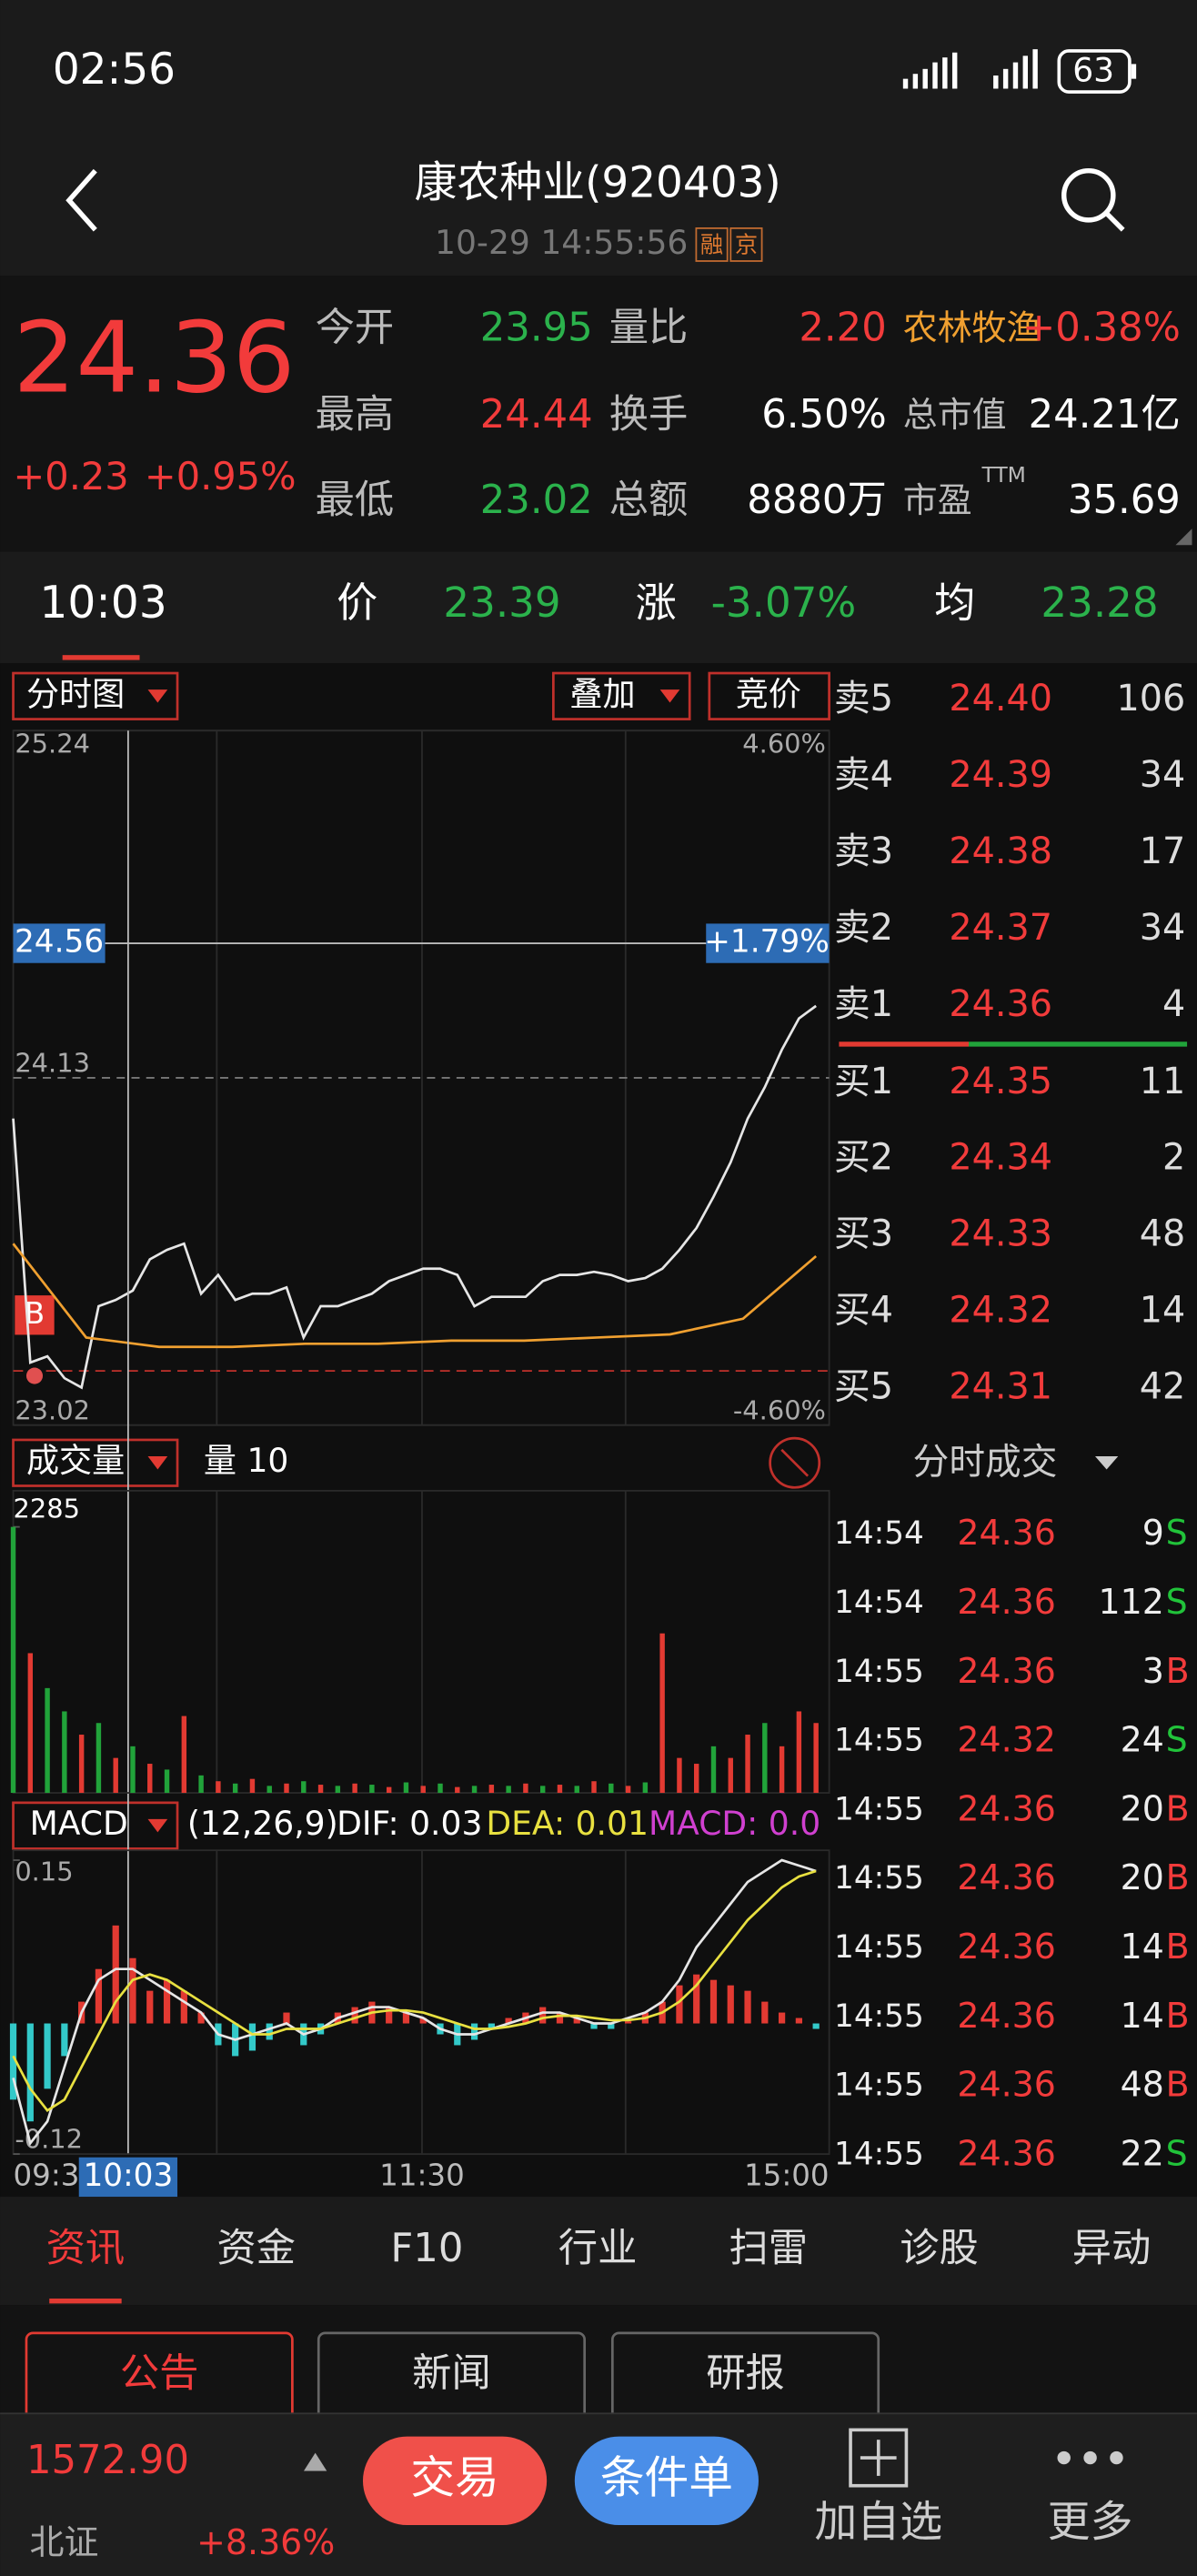 The image size is (1197, 2576). I want to click on tab: 诊股, so click(939, 2248).